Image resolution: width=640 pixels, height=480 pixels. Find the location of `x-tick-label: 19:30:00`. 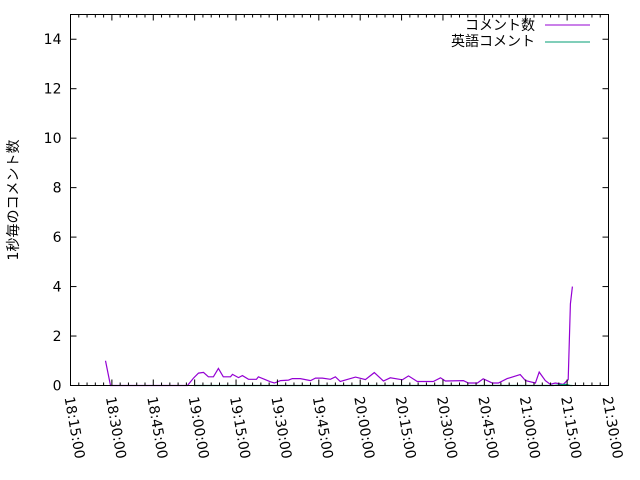

x-tick-label: 19:30:00 is located at coordinates (280, 427).